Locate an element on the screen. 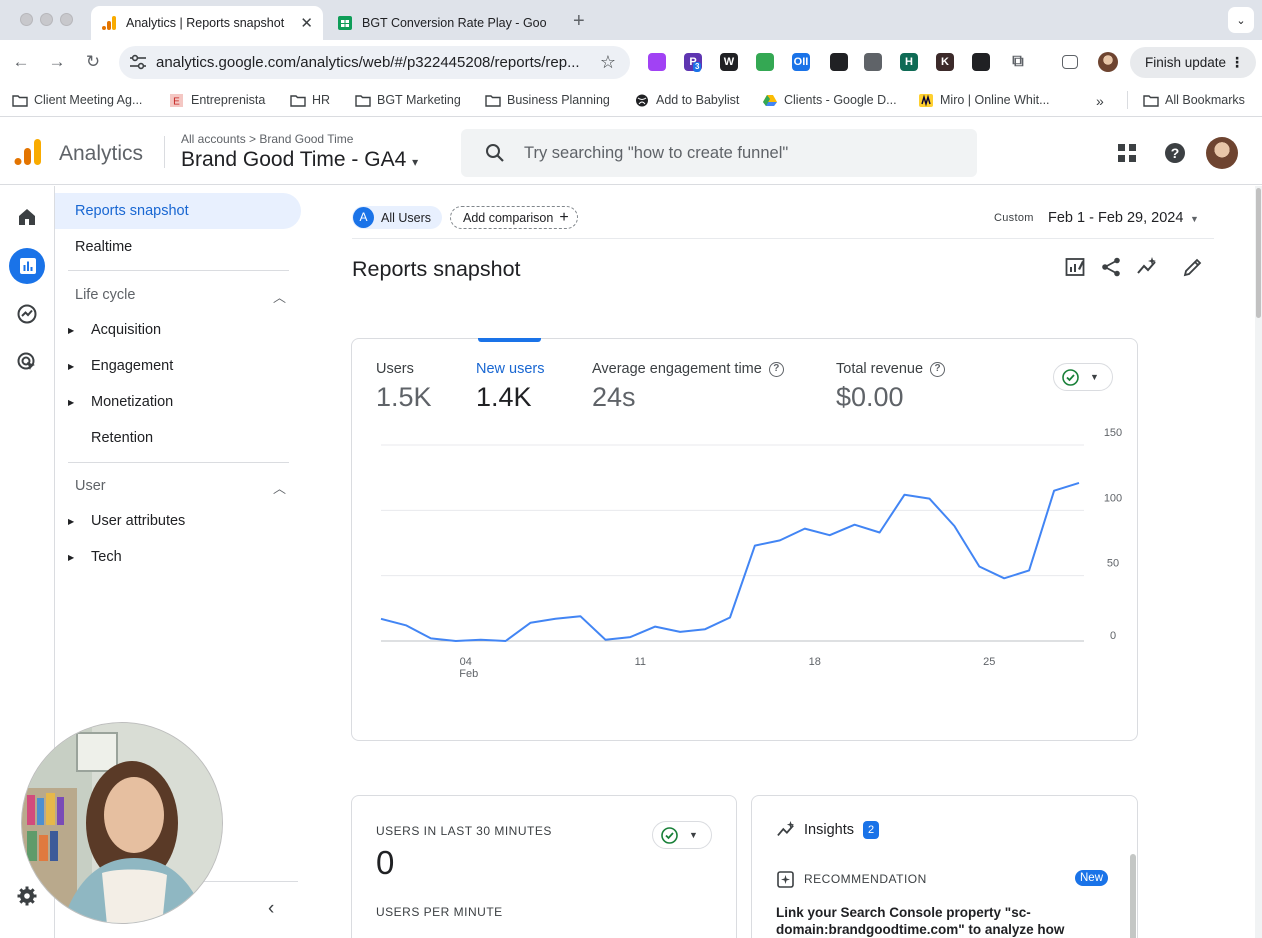  home-icon is located at coordinates (27, 217).